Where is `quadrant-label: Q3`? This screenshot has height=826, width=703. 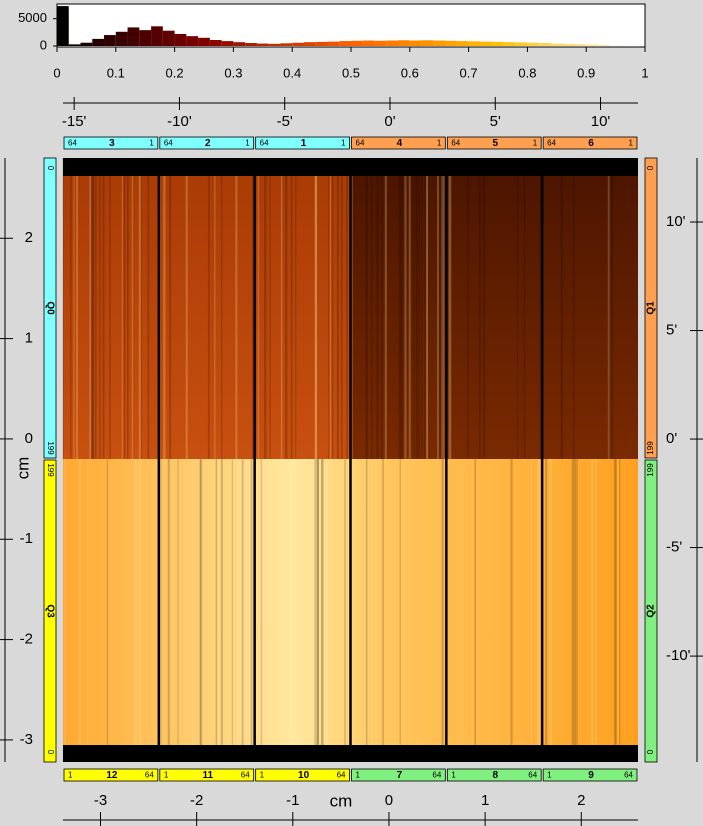 quadrant-label: Q3 is located at coordinates (49, 611).